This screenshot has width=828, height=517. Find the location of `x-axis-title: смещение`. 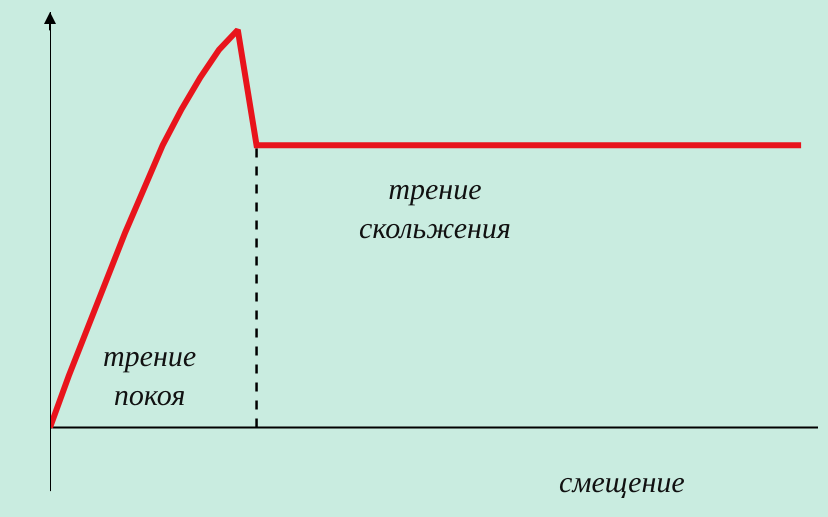

x-axis-title: смещение is located at coordinates (622, 482).